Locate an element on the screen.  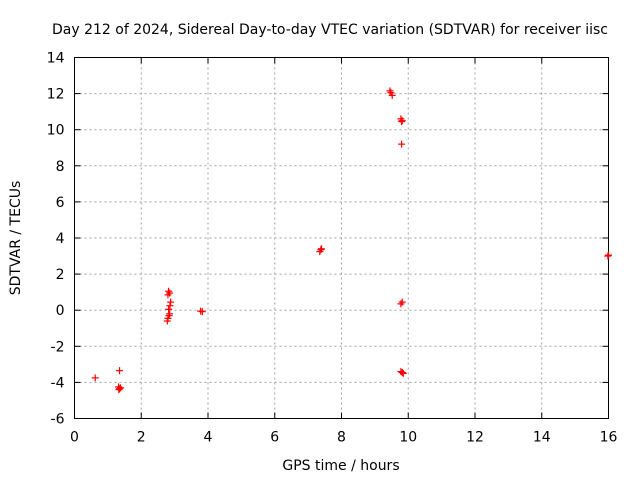
y-tick-label: -4 is located at coordinates (58, 383).